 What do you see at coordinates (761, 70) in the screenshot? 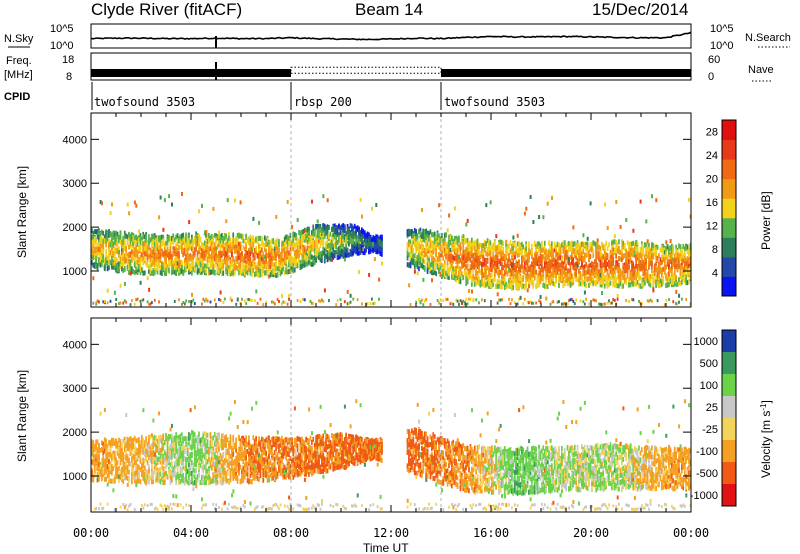
I see `nave-label: Nave` at bounding box center [761, 70].